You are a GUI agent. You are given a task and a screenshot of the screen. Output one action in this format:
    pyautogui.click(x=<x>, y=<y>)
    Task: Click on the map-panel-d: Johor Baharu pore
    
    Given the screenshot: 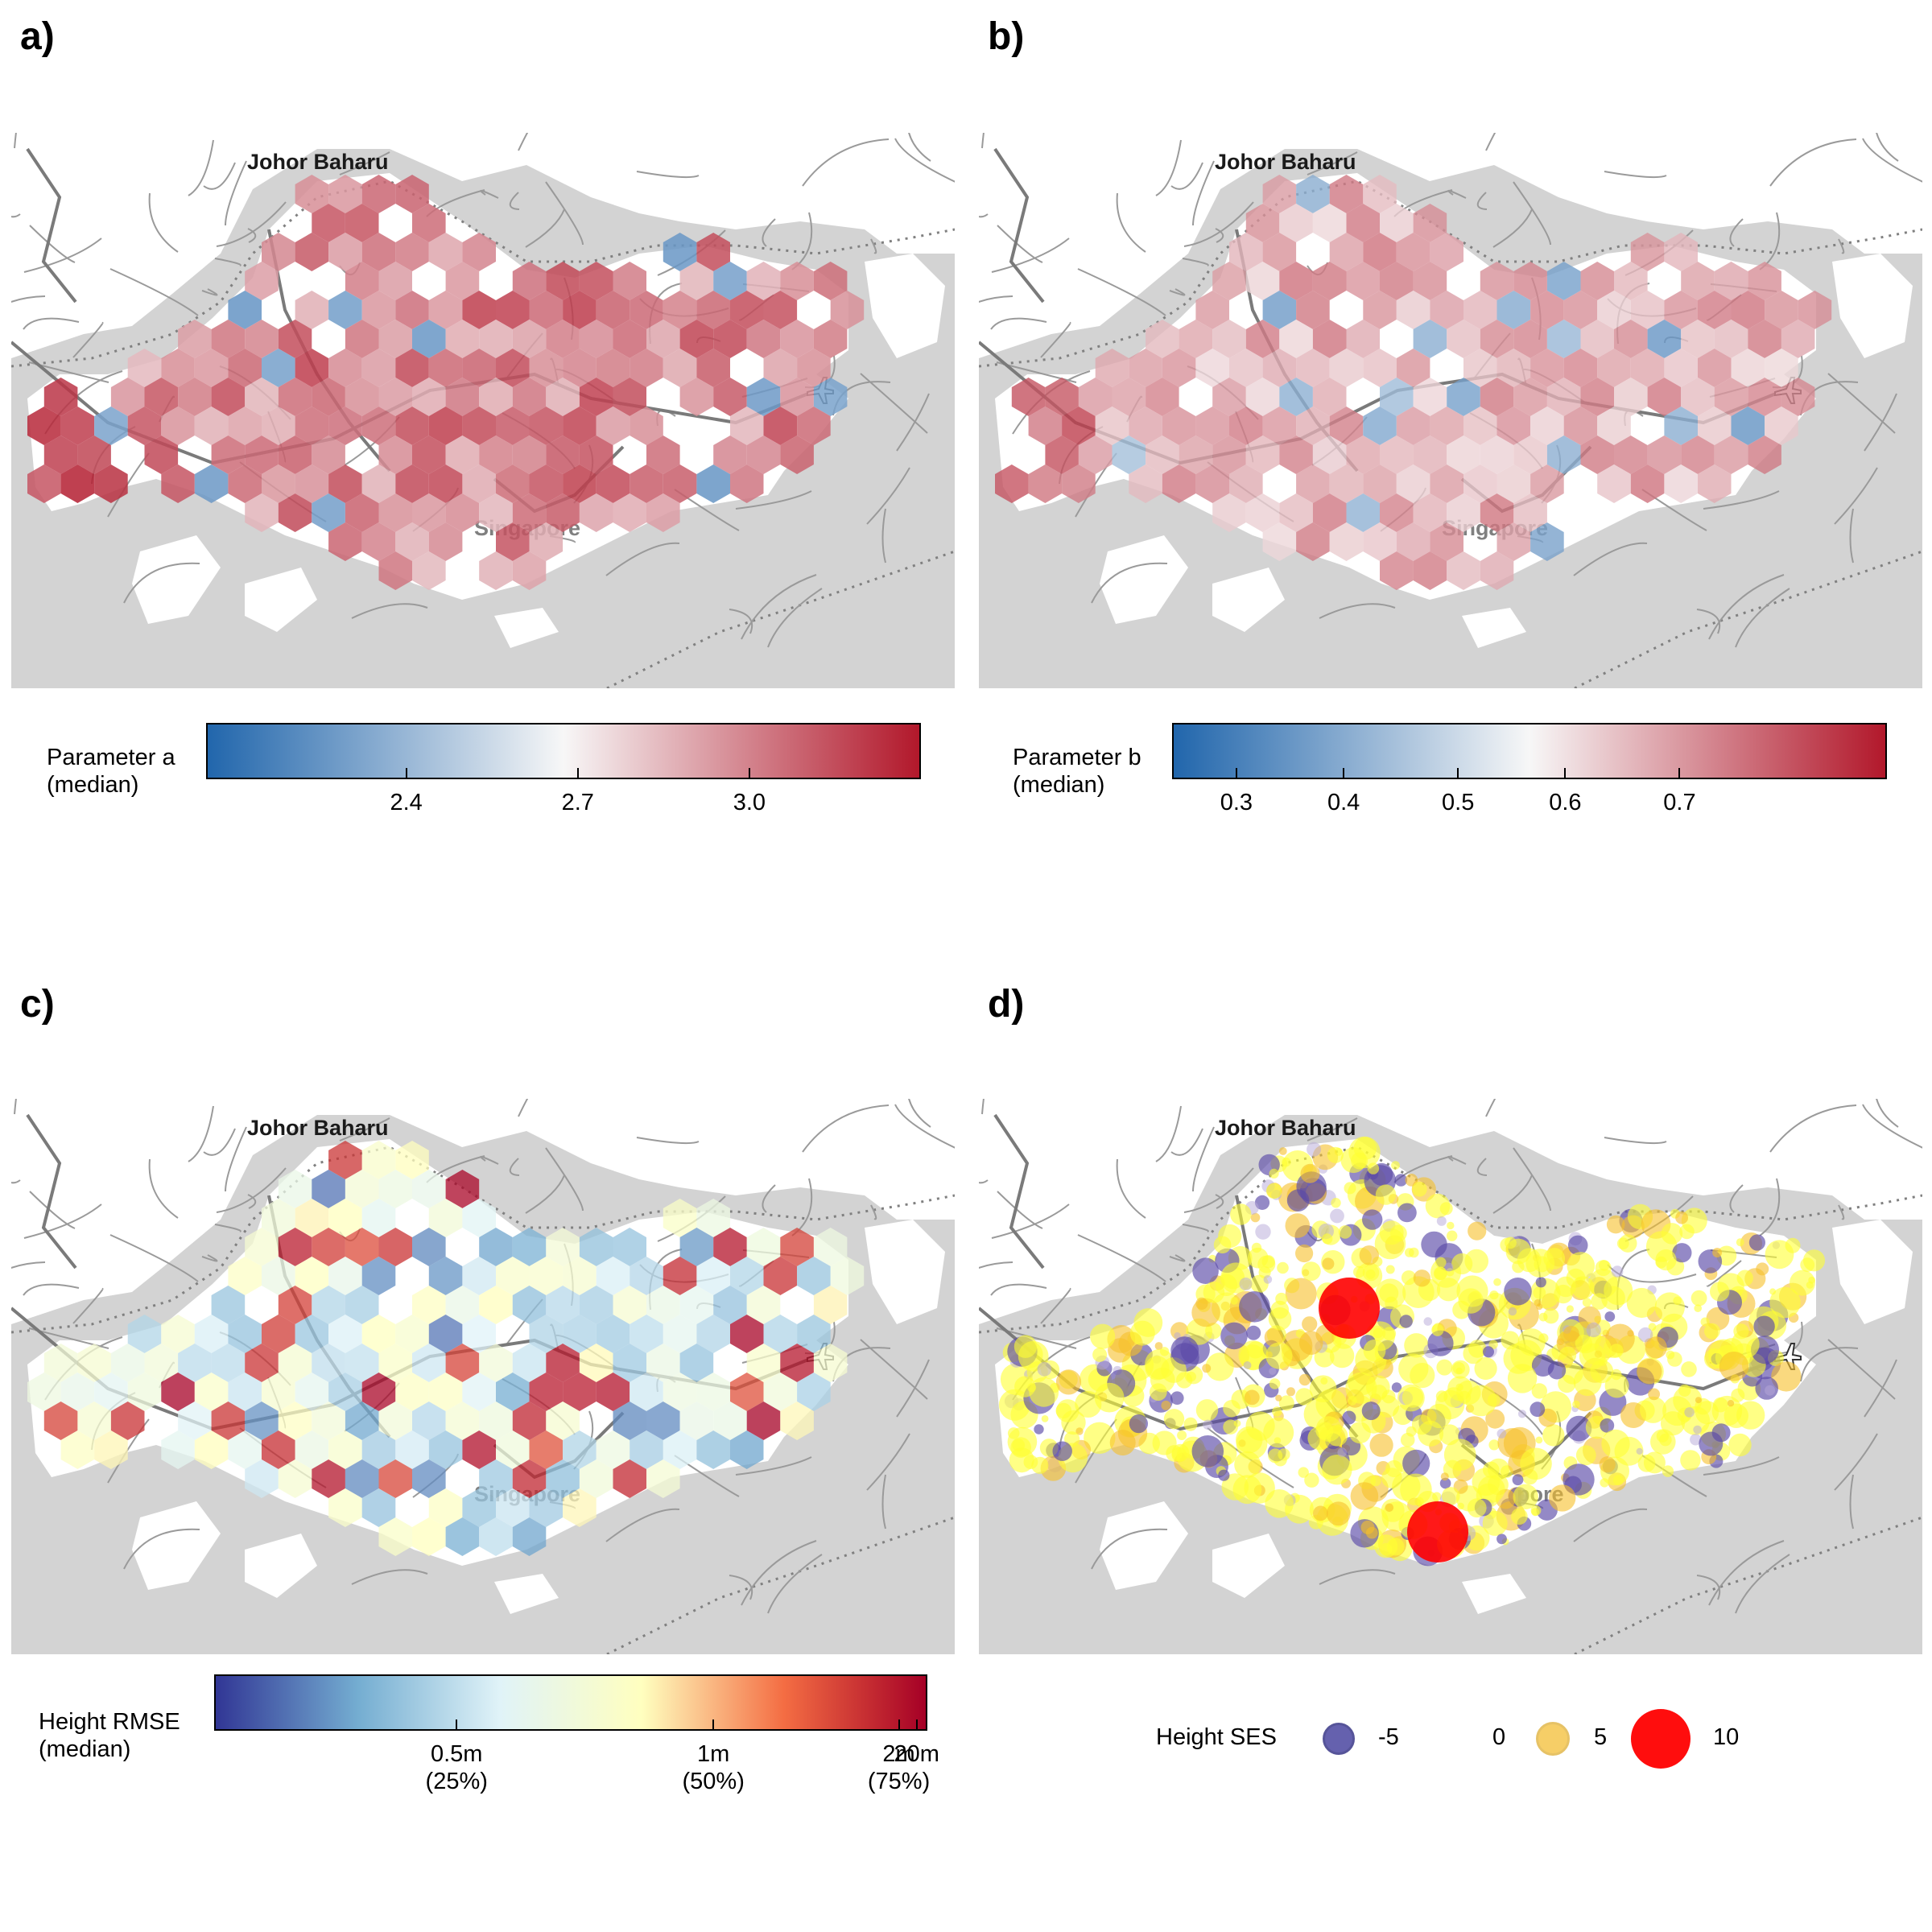 What is the action you would take?
    pyautogui.click(x=1450, y=1376)
    